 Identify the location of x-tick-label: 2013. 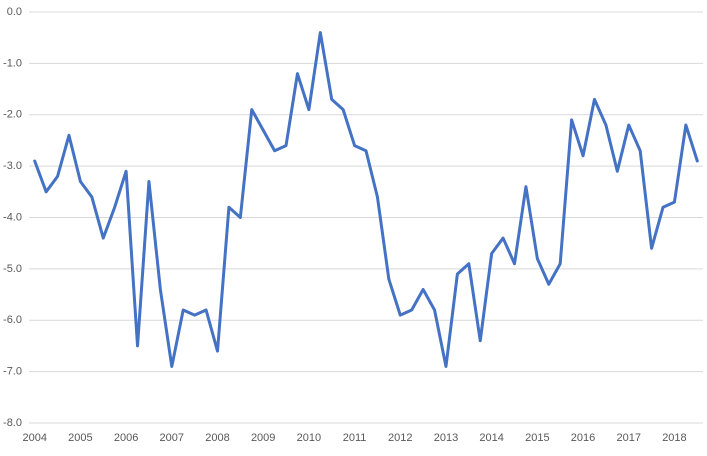
(446, 438).